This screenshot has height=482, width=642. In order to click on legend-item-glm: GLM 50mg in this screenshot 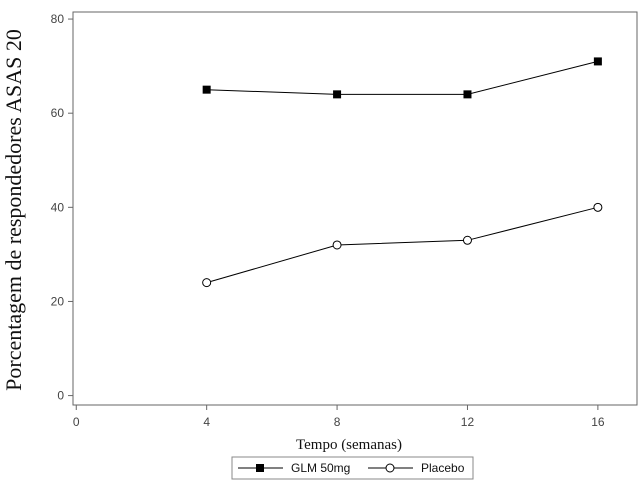, I will do `click(294, 468)`.